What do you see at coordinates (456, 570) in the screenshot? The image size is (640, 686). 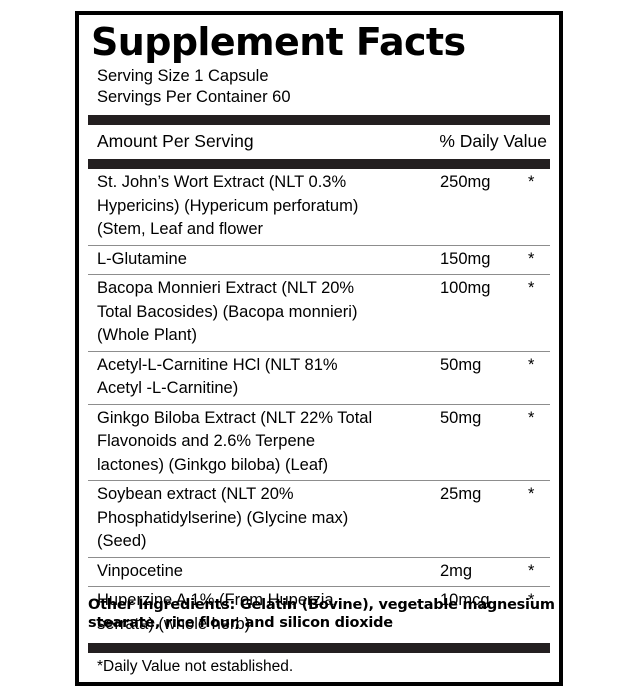 I see `ingredient-amount: 2mg` at bounding box center [456, 570].